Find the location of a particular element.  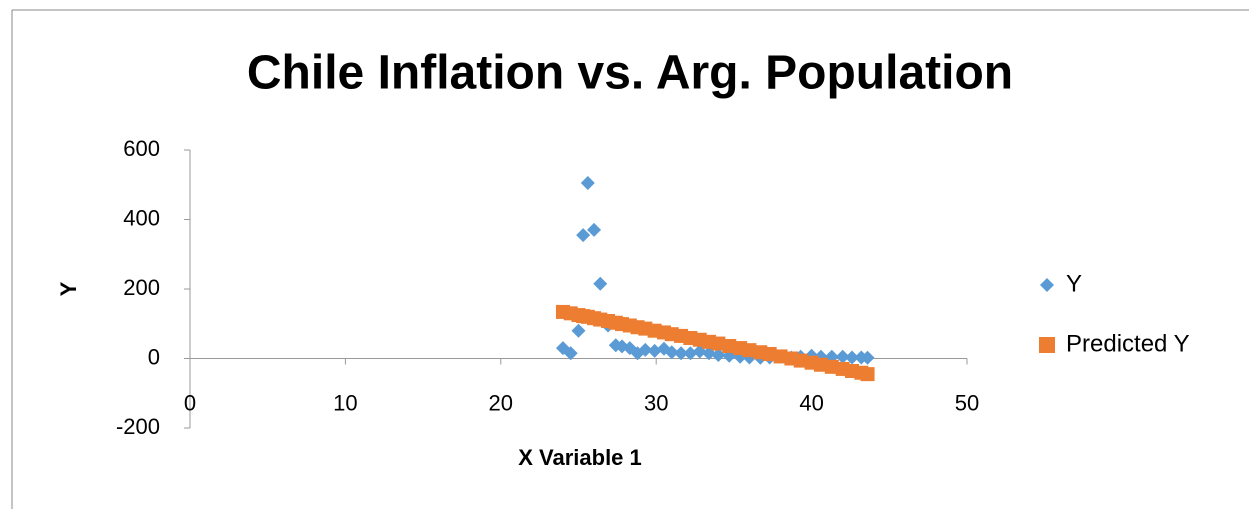

x-tick-label: 0 is located at coordinates (190, 402).